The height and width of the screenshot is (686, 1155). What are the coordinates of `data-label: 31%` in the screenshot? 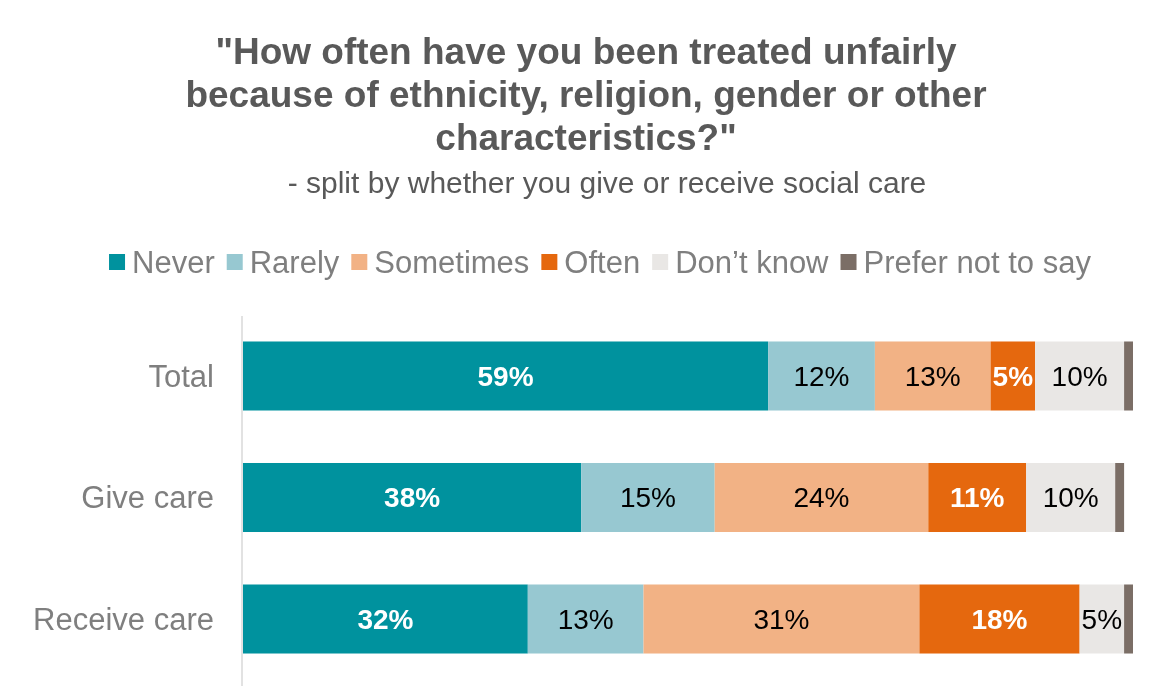 It's located at (781, 619).